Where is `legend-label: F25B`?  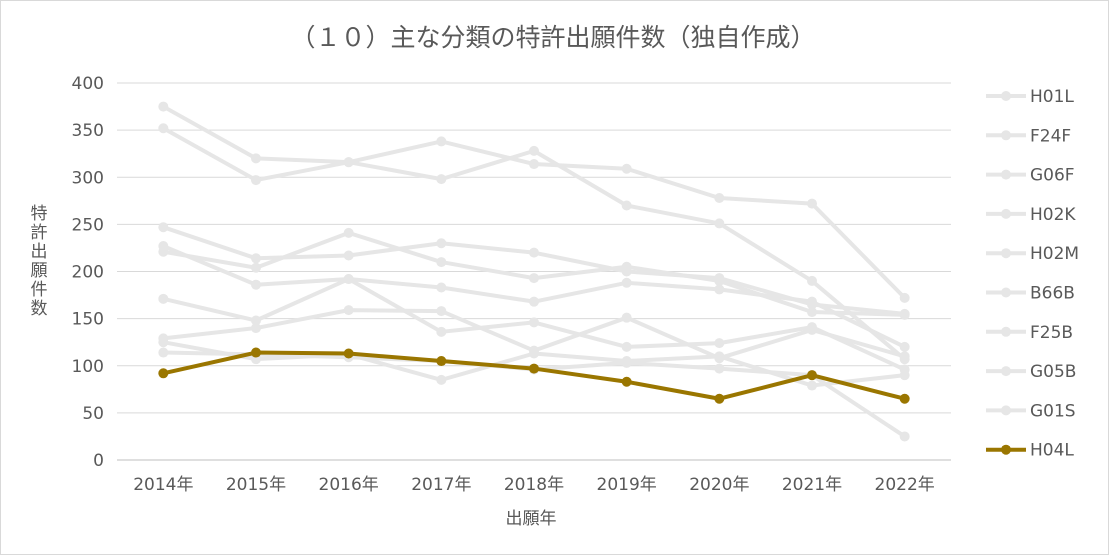 legend-label: F25B is located at coordinates (1051, 333).